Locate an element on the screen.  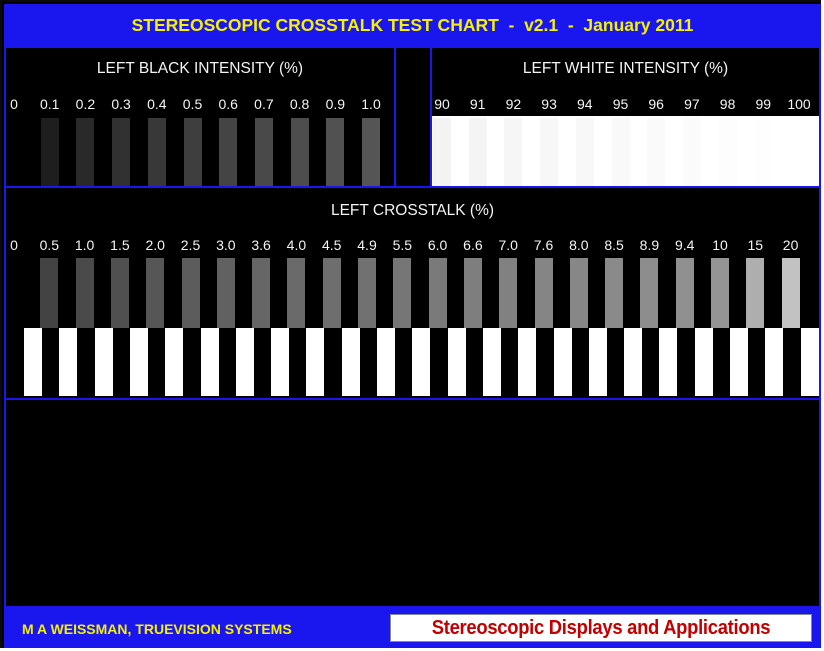
black-level-label: 0.3 is located at coordinates (121, 104).